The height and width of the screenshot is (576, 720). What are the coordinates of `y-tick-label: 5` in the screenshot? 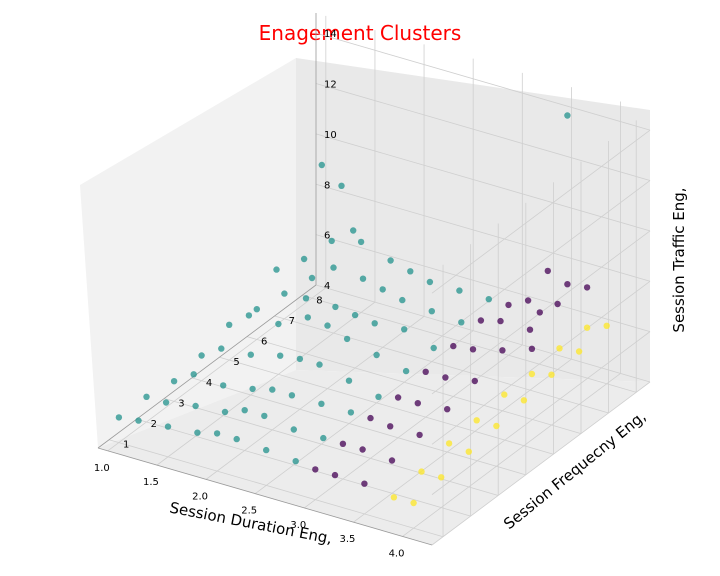 It's located at (236, 362).